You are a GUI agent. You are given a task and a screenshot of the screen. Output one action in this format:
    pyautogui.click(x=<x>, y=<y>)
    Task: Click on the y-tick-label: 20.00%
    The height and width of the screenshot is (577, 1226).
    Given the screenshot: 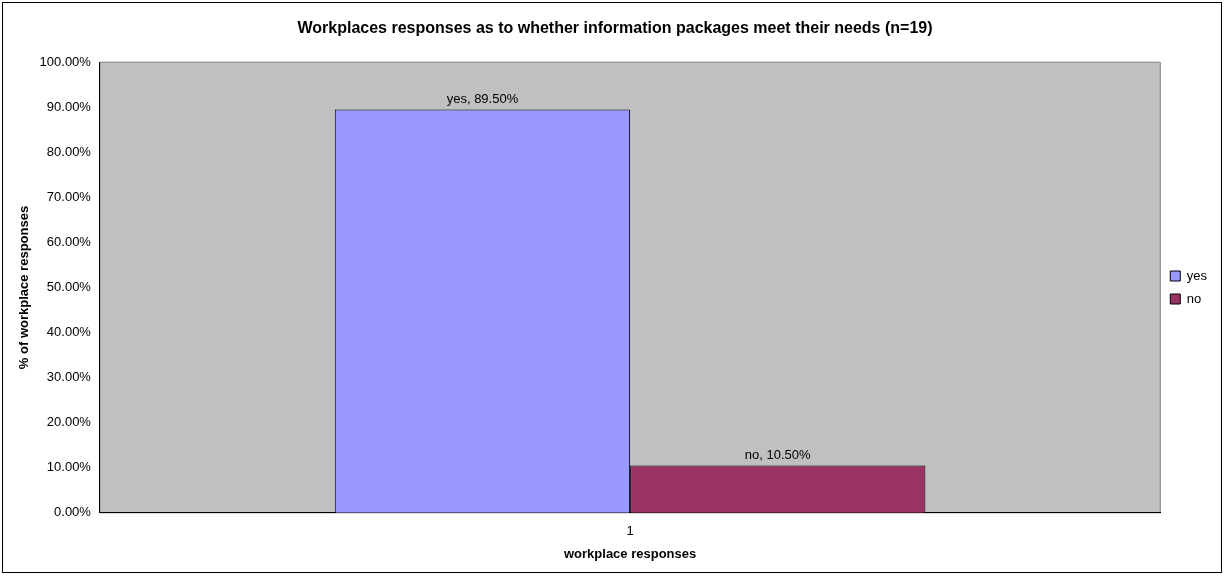 What is the action you would take?
    pyautogui.click(x=69, y=422)
    